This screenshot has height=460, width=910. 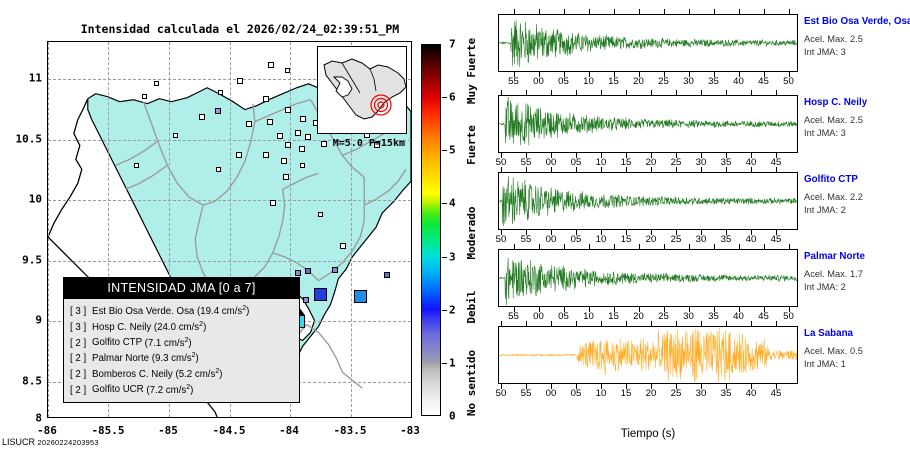 I want to click on station-max-accel: Acel. Max. 2.2, so click(x=833, y=197).